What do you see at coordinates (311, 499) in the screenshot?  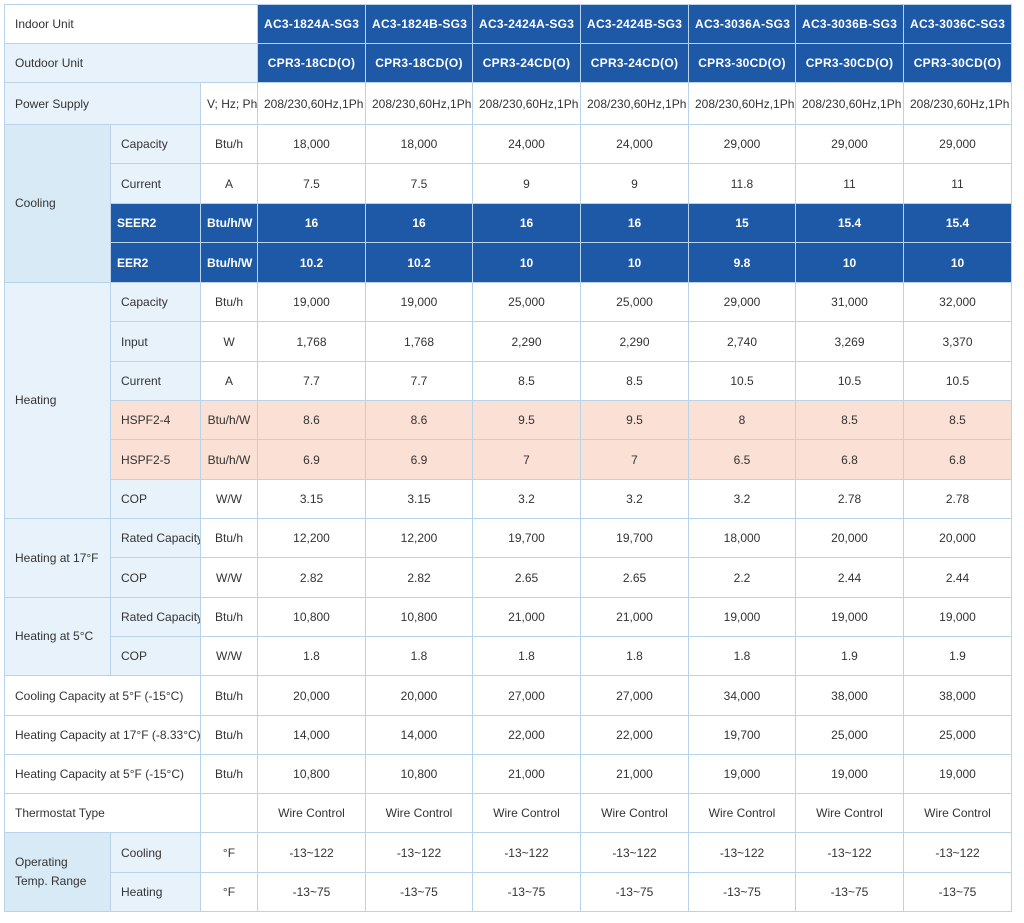 I see `value-cell: 3.15` at bounding box center [311, 499].